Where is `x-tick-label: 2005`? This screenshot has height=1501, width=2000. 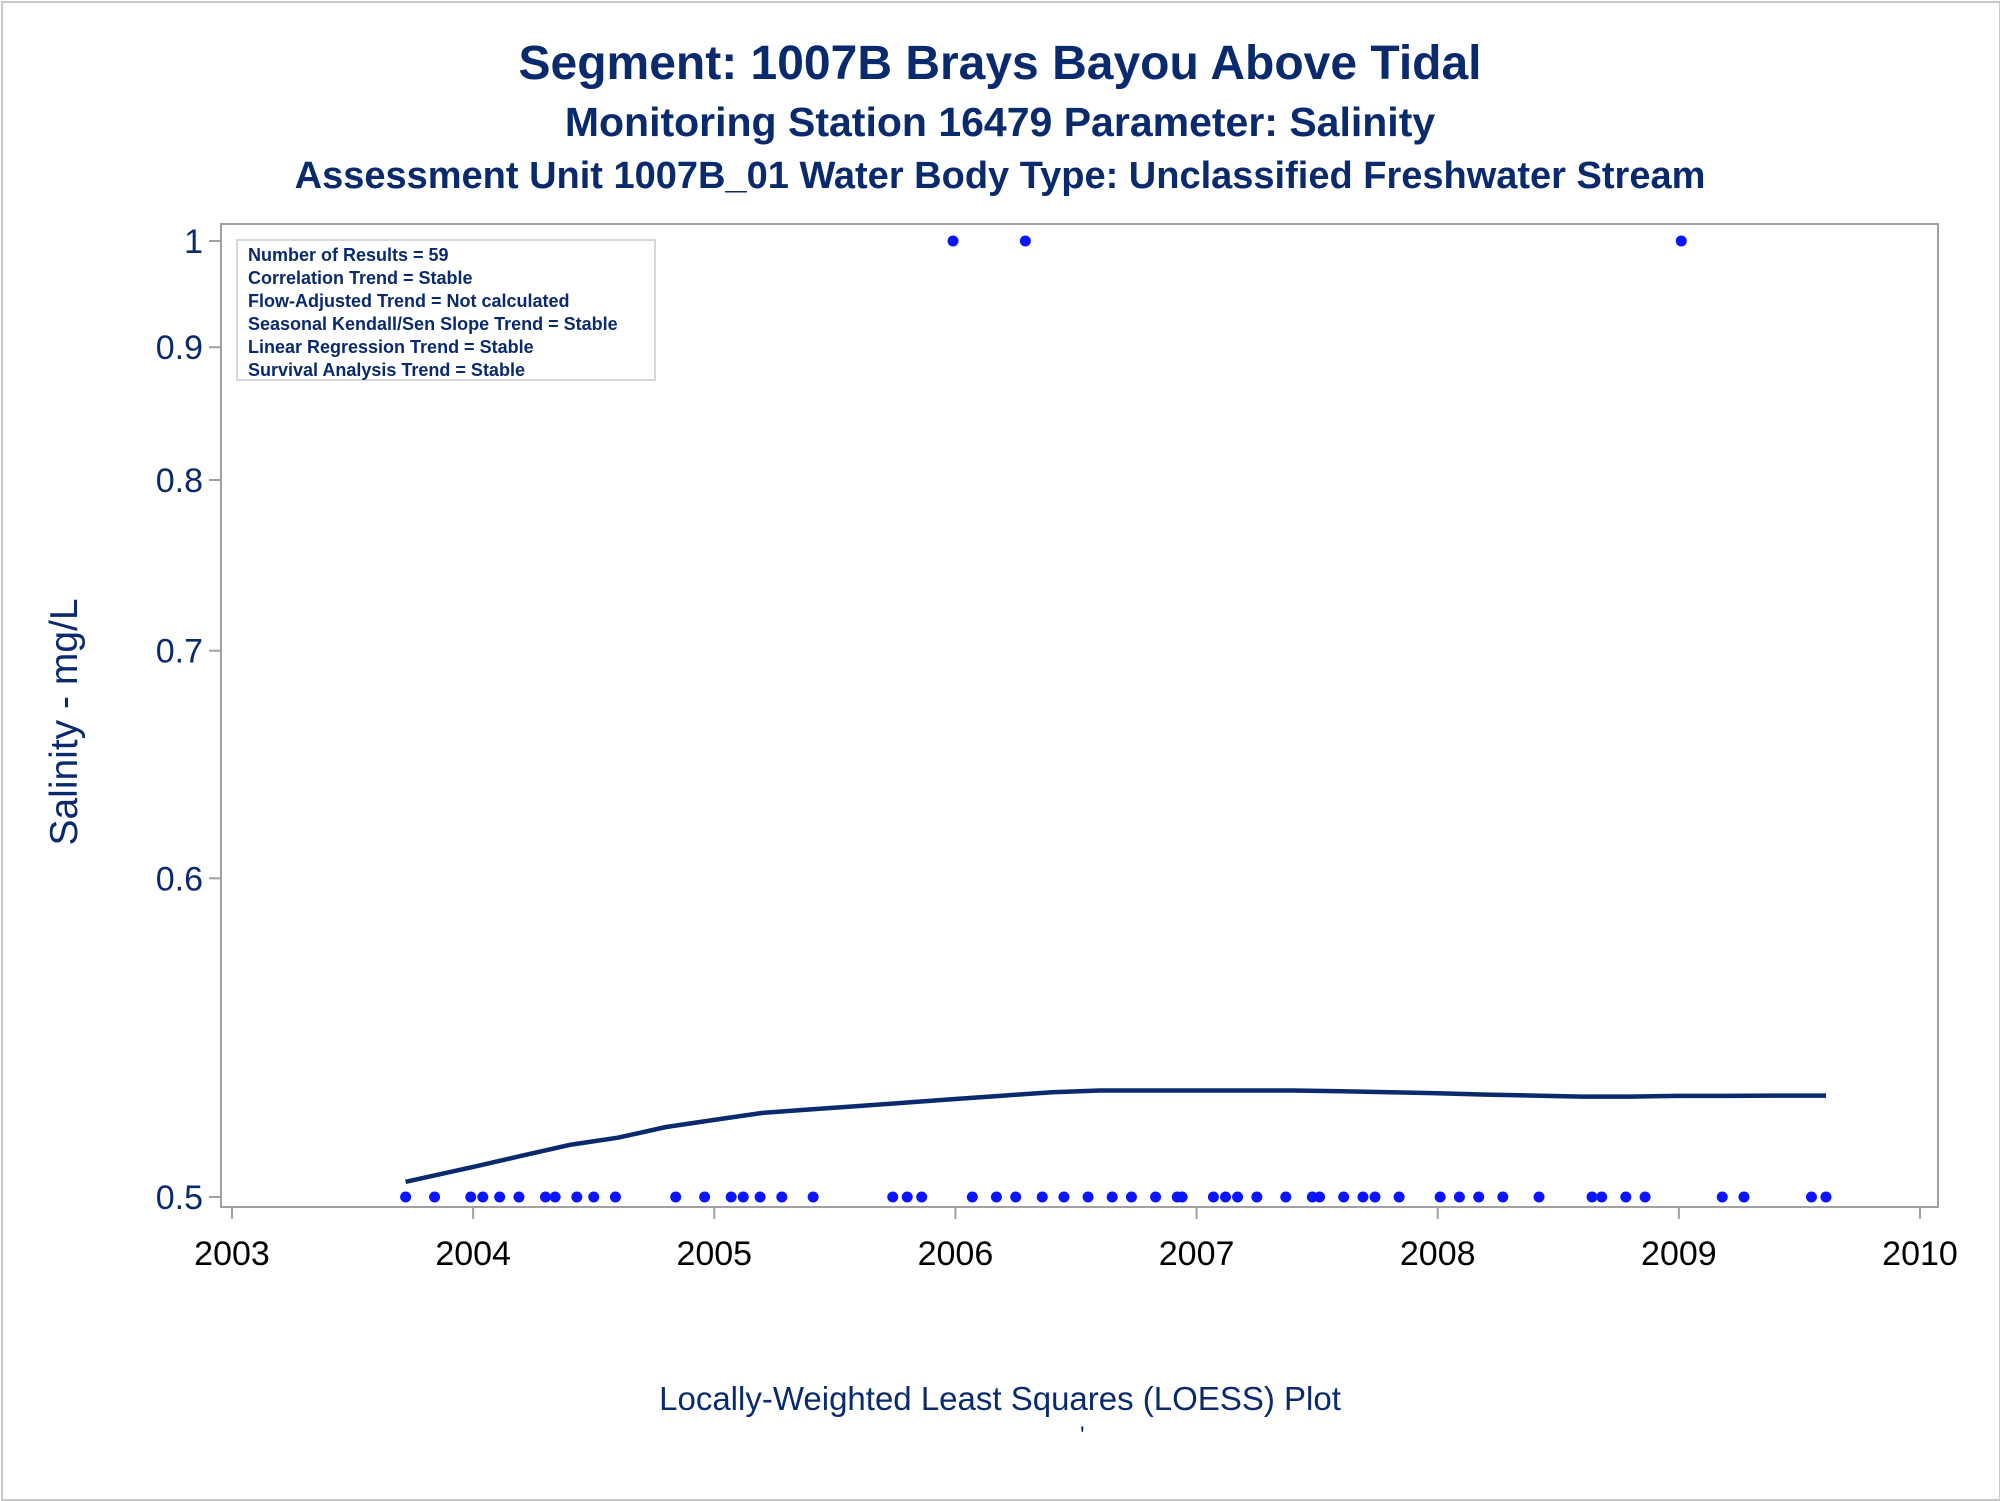 x-tick-label: 2005 is located at coordinates (714, 1254).